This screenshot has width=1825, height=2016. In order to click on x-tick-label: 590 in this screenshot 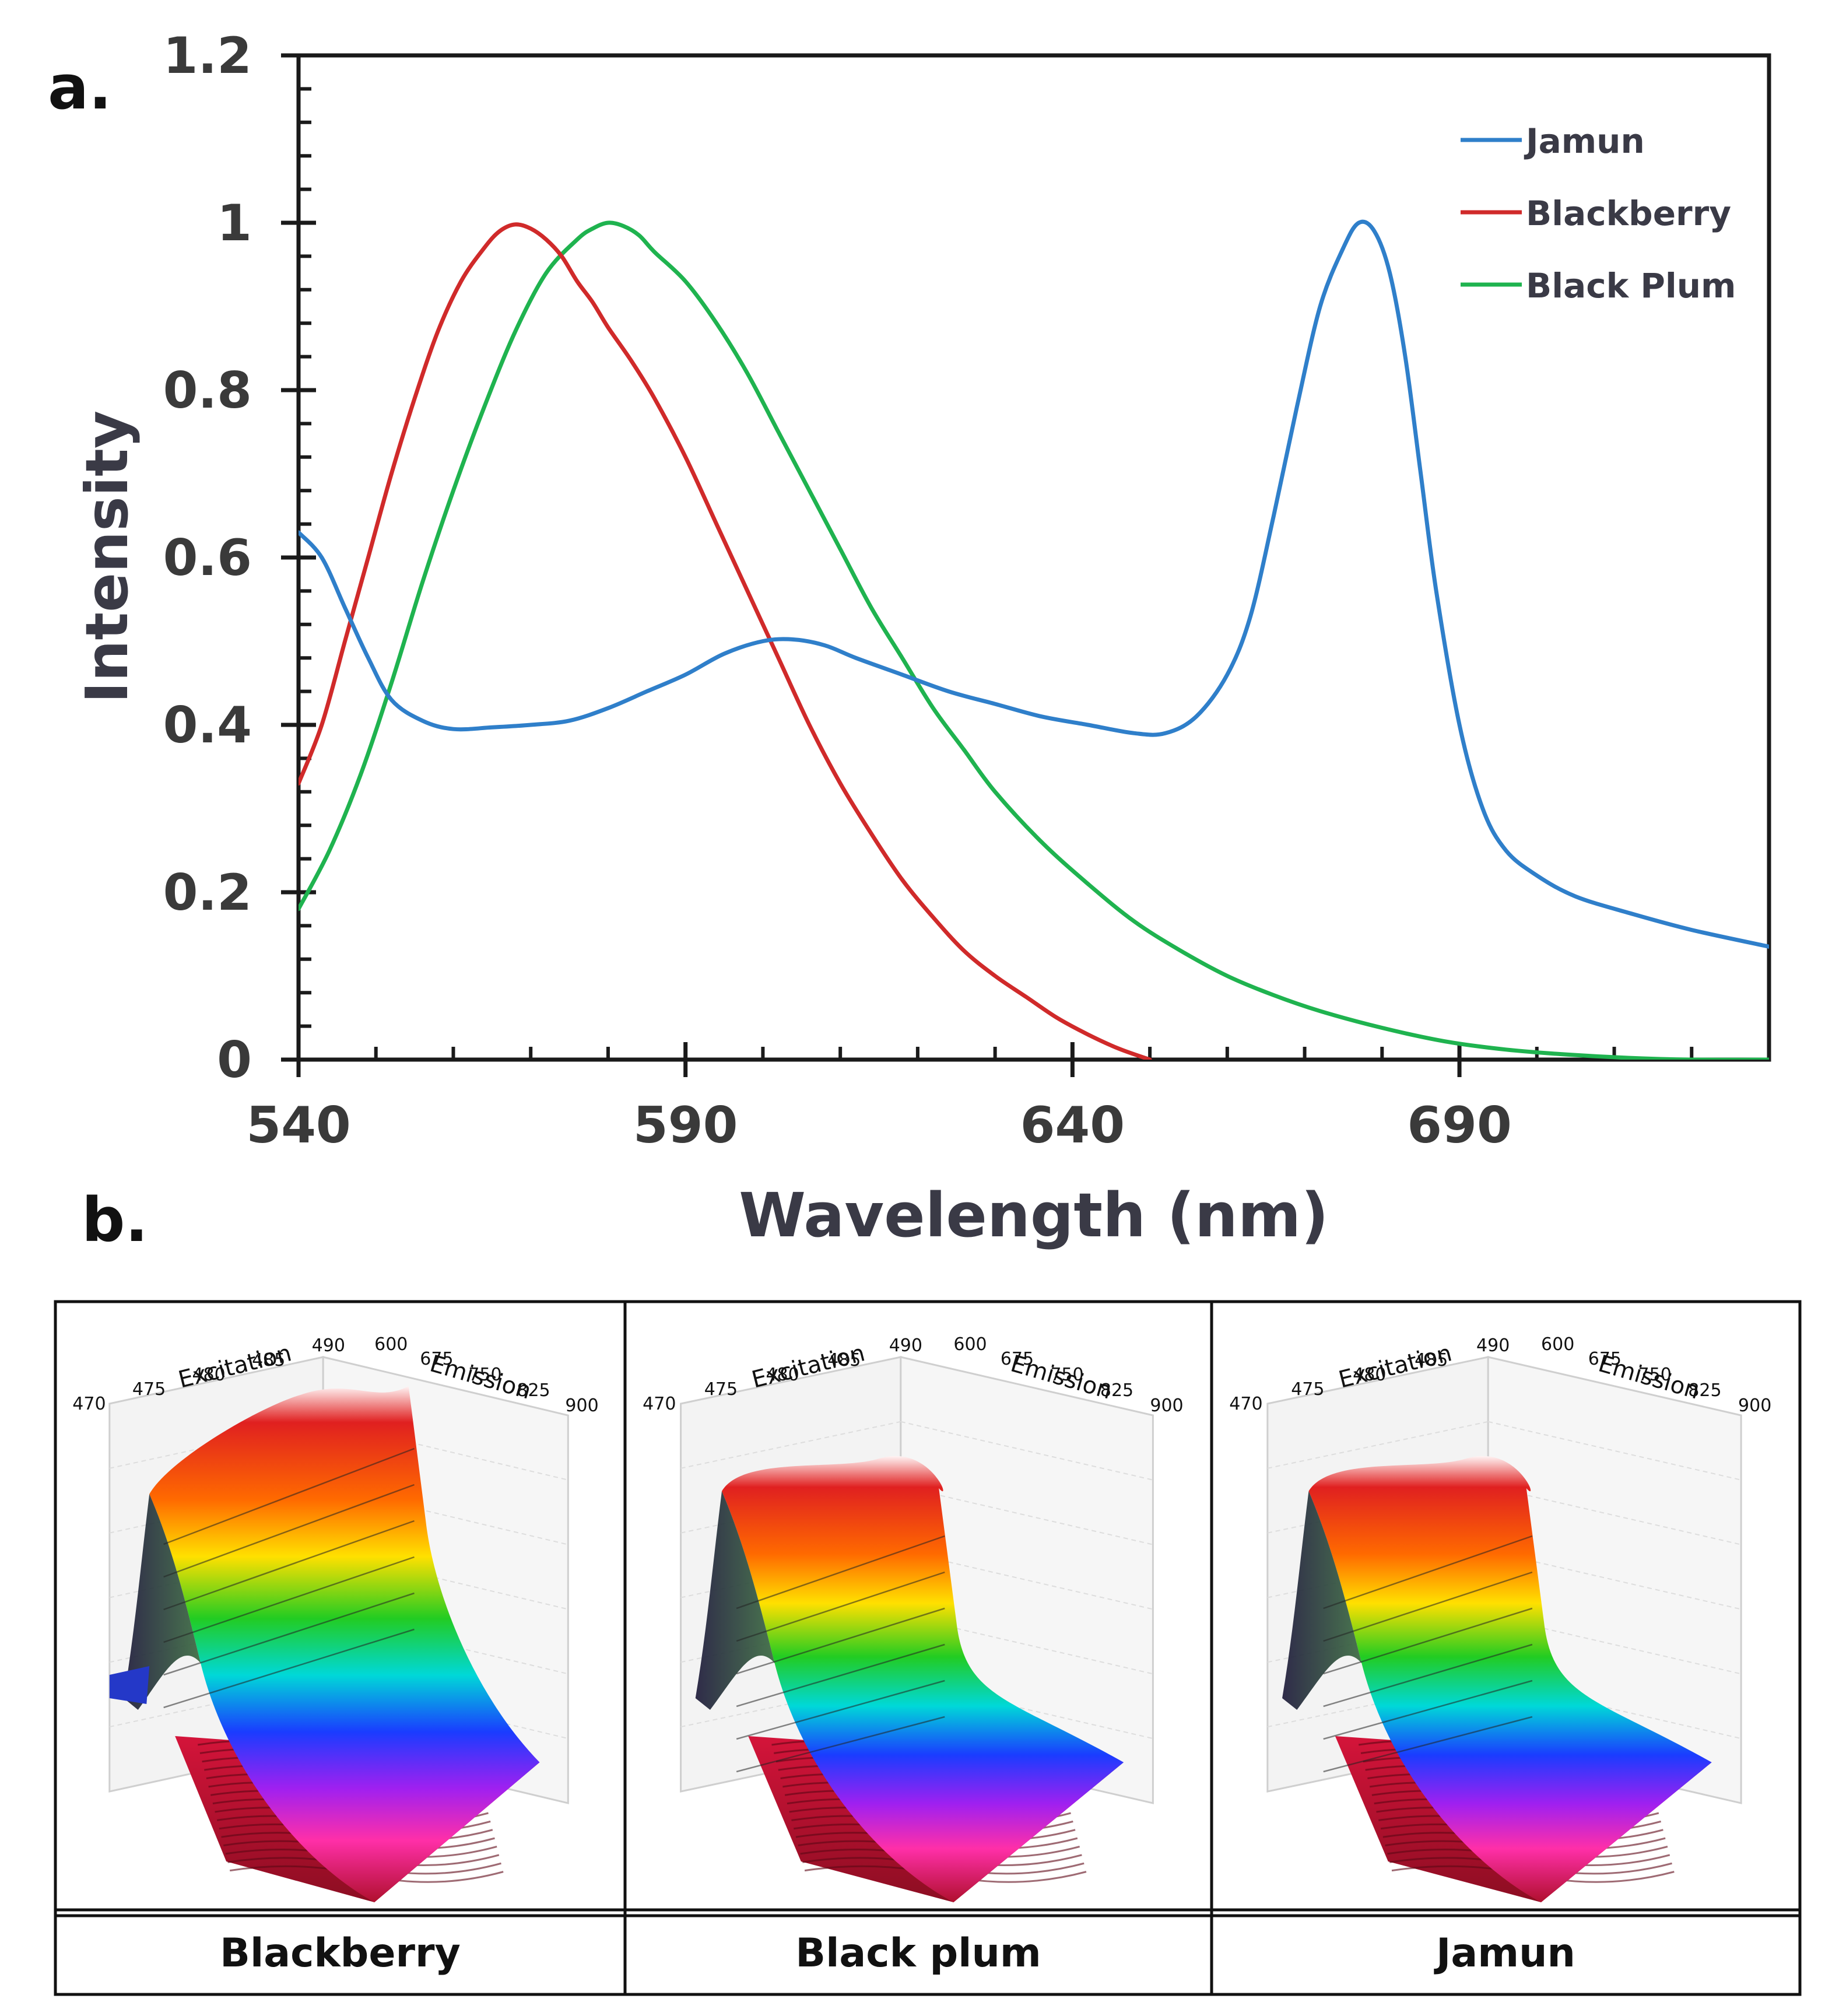, I will do `click(685, 1125)`.